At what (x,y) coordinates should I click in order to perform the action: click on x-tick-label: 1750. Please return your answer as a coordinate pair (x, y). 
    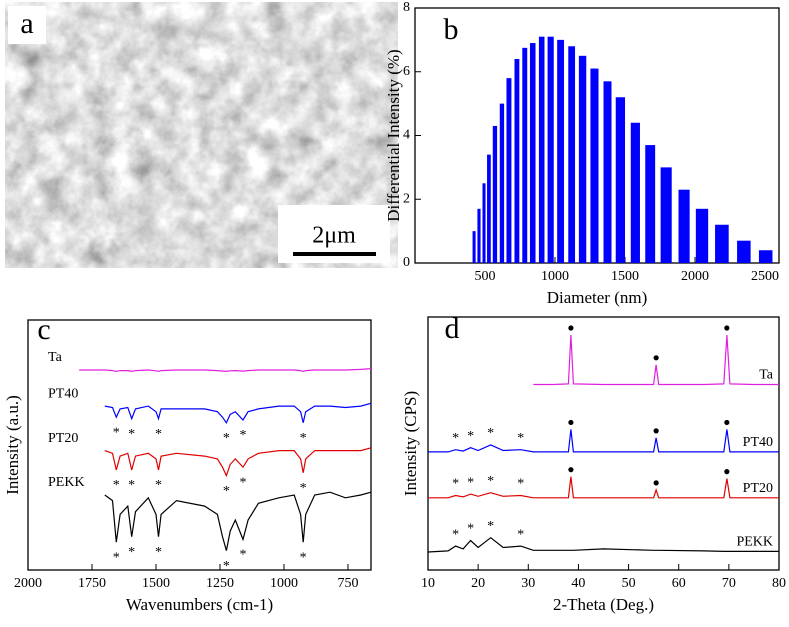
    Looking at the image, I should click on (92, 583).